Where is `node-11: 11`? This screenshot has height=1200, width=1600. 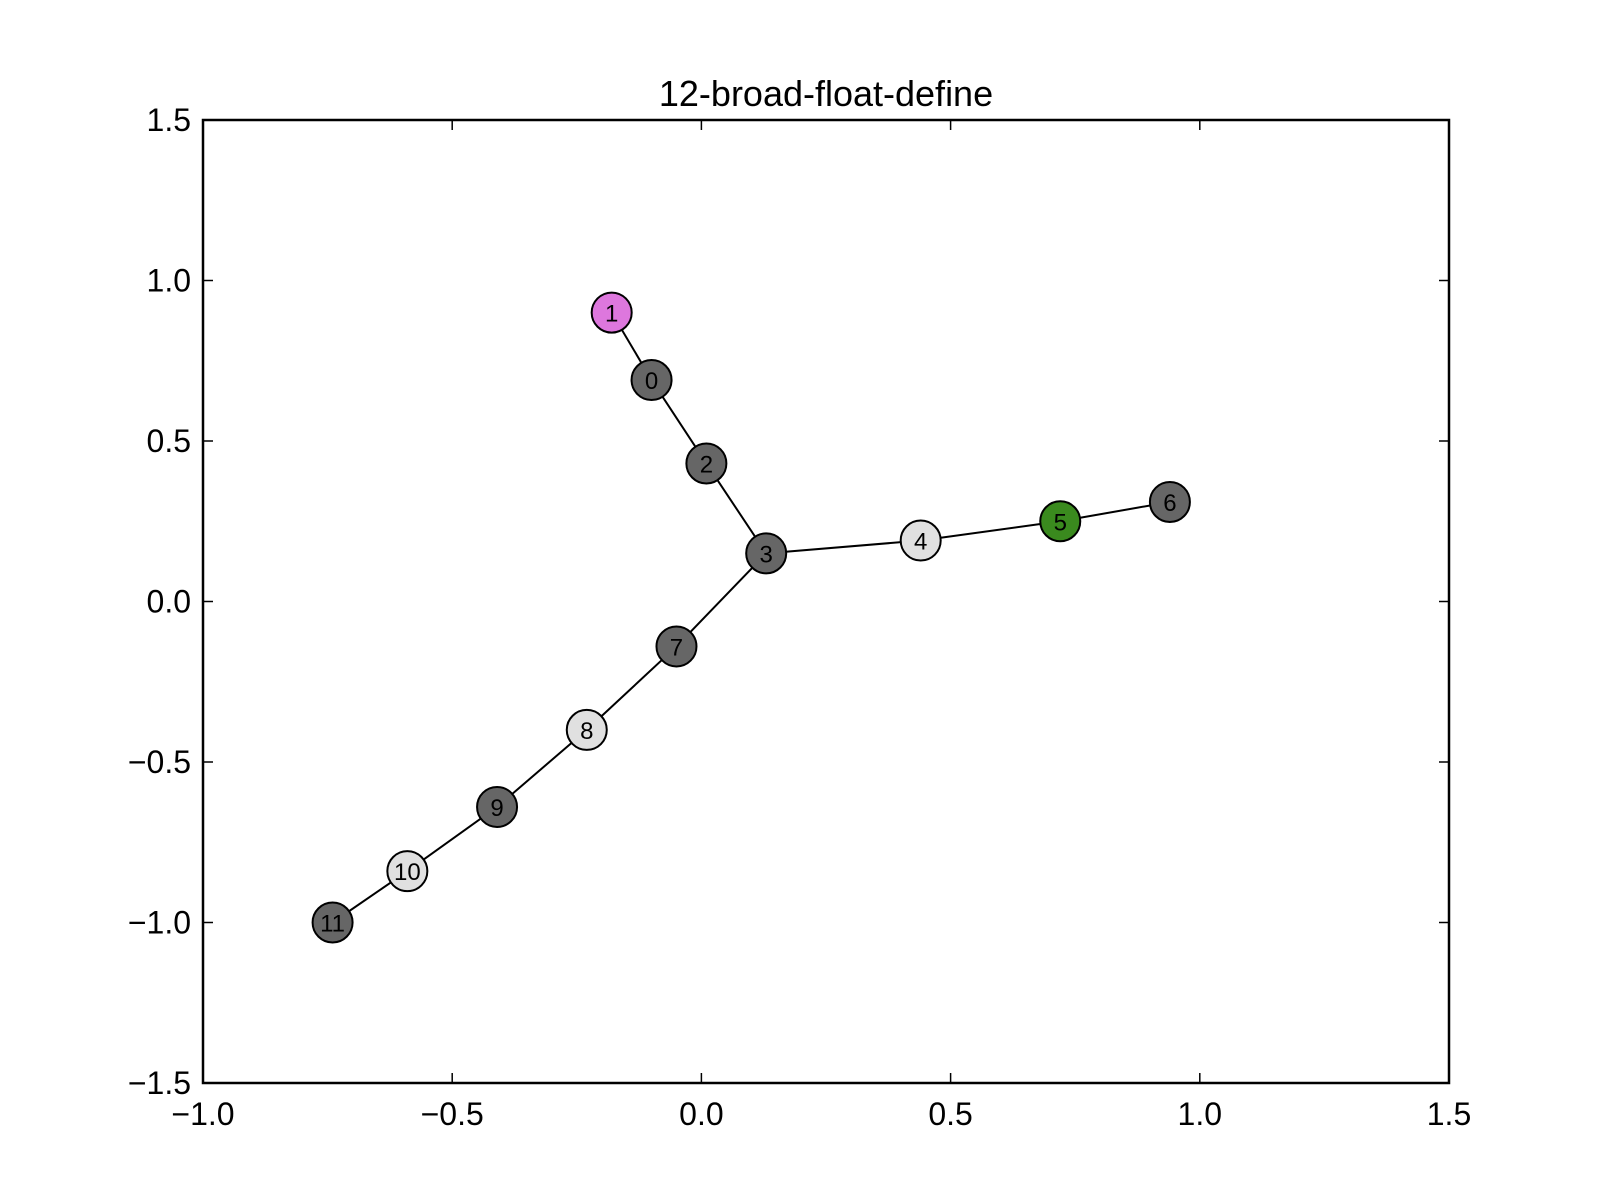
node-11: 11 is located at coordinates (332, 922).